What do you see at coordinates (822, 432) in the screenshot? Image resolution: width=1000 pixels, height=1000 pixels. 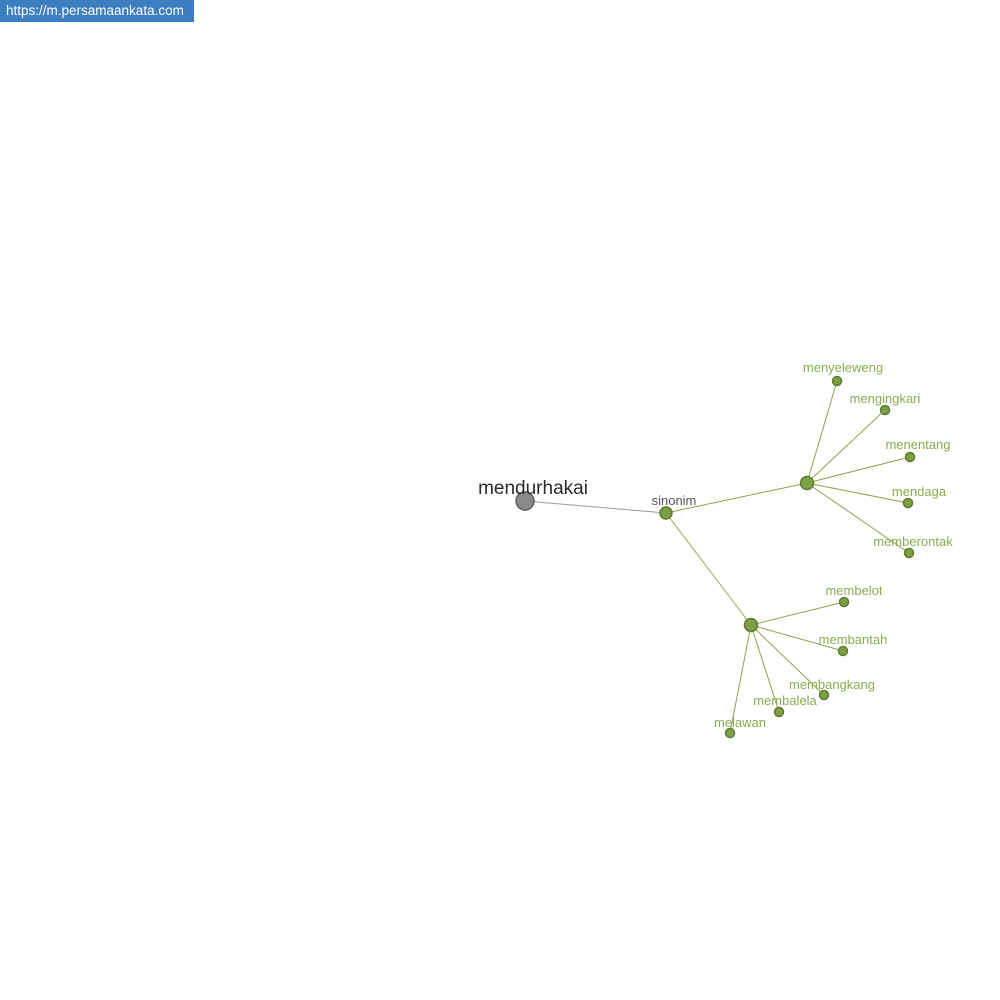 I see `graph-edge-hub-upper-menyeleweng` at bounding box center [822, 432].